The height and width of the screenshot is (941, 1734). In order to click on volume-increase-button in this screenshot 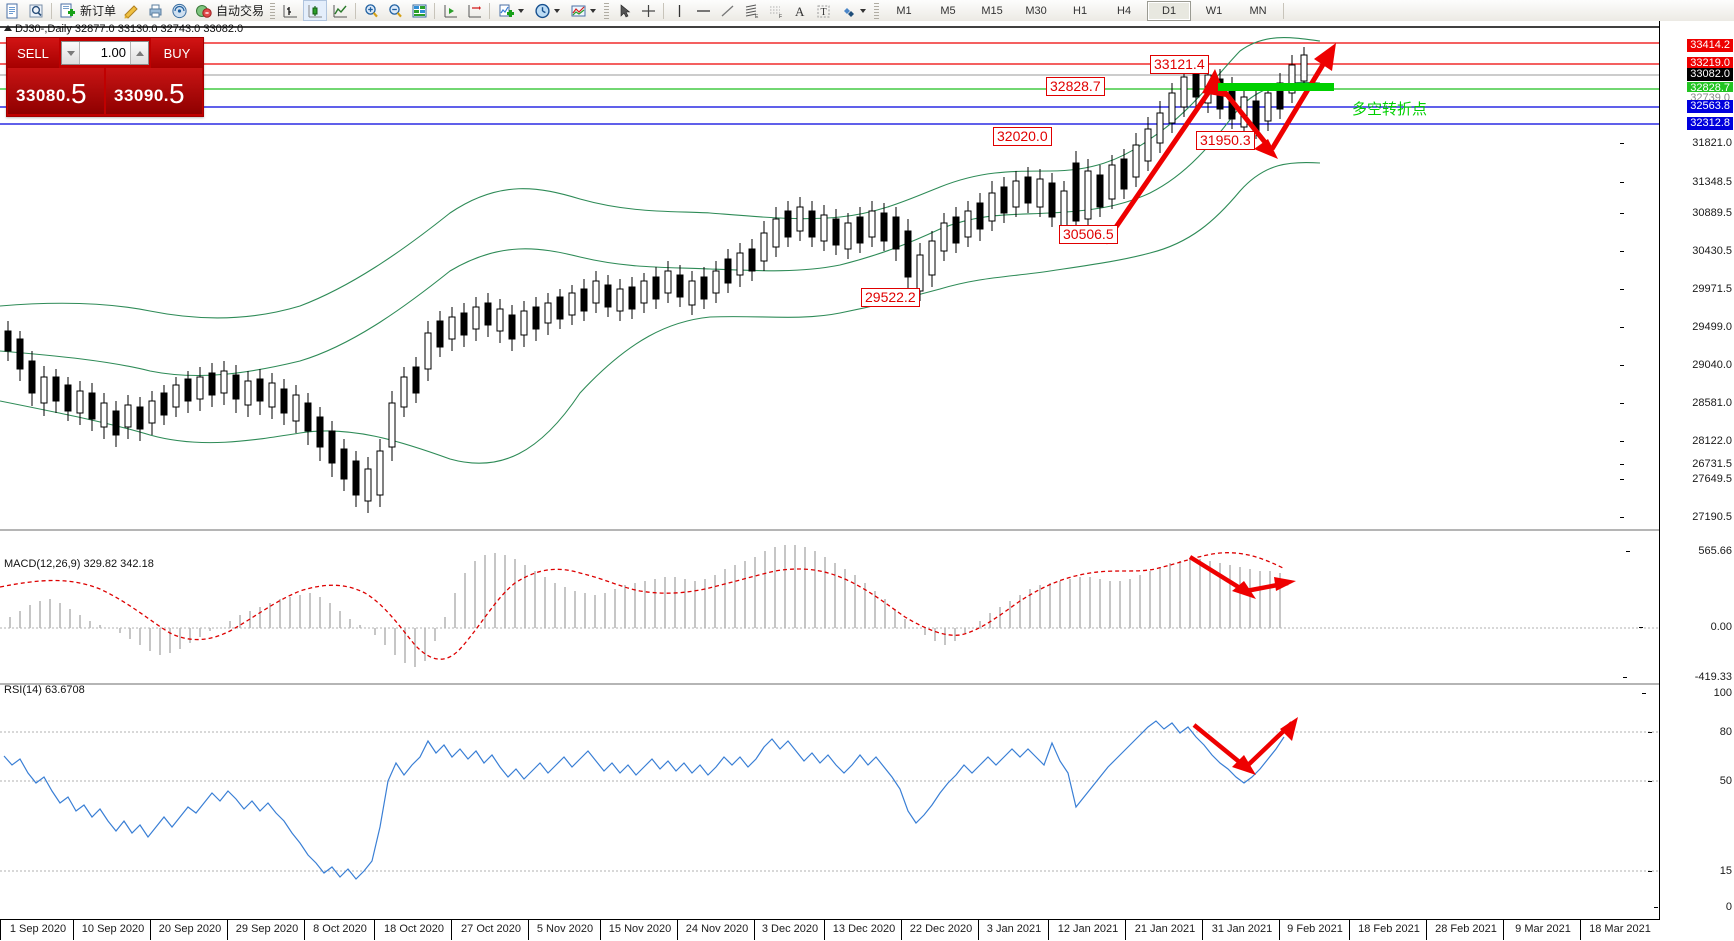, I will do `click(139, 53)`.